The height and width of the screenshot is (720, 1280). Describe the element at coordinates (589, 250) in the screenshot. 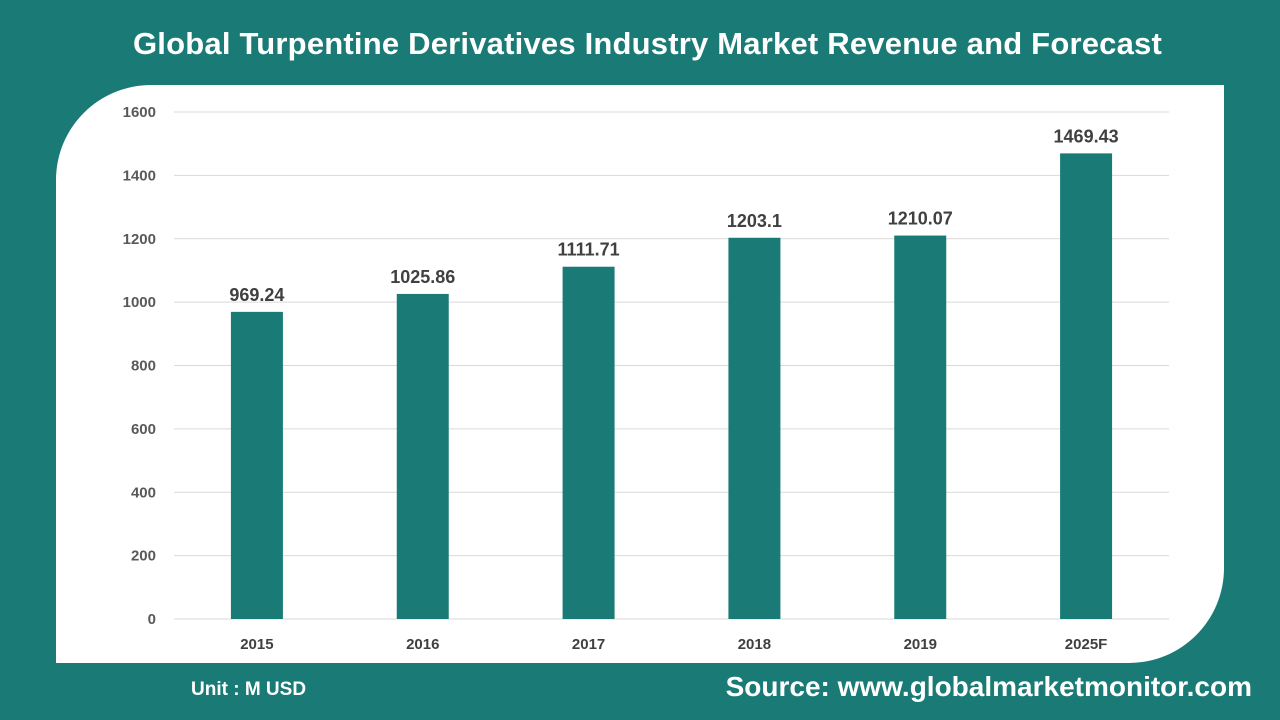

I see `data-label: 1111.71` at that location.